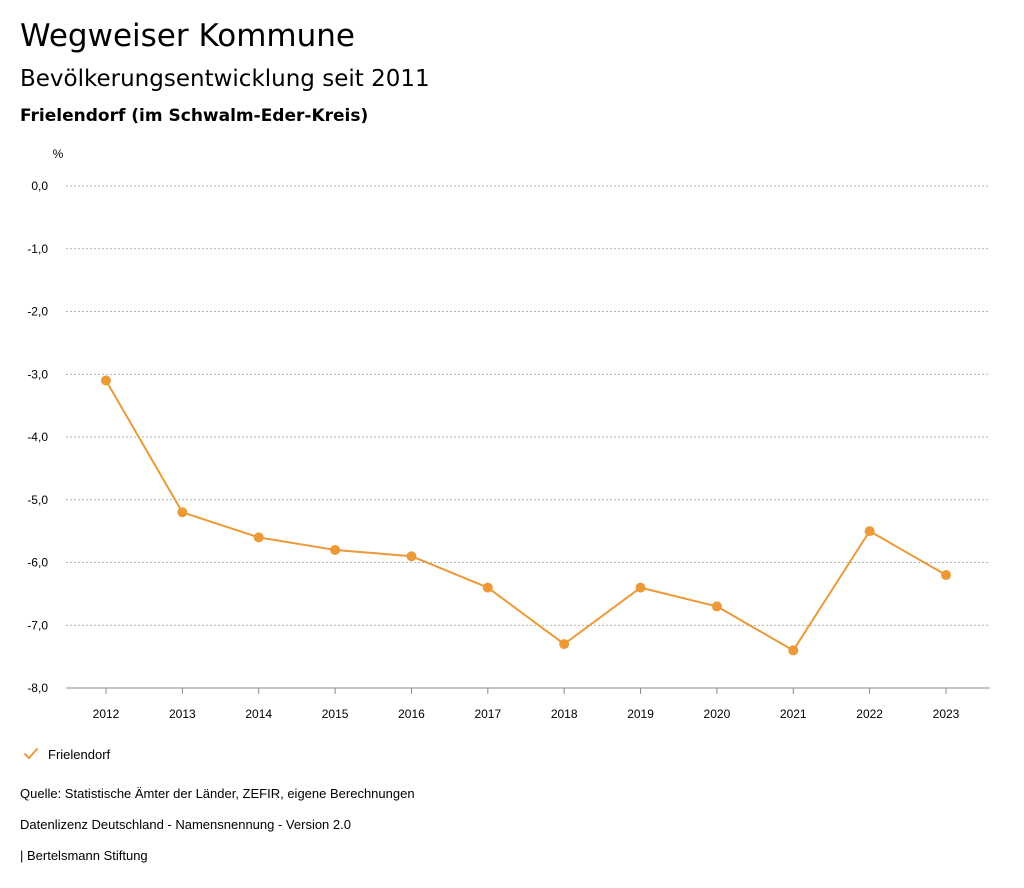 The height and width of the screenshot is (888, 1024). Describe the element at coordinates (37, 374) in the screenshot. I see `y-tick-label: -3,0` at that location.